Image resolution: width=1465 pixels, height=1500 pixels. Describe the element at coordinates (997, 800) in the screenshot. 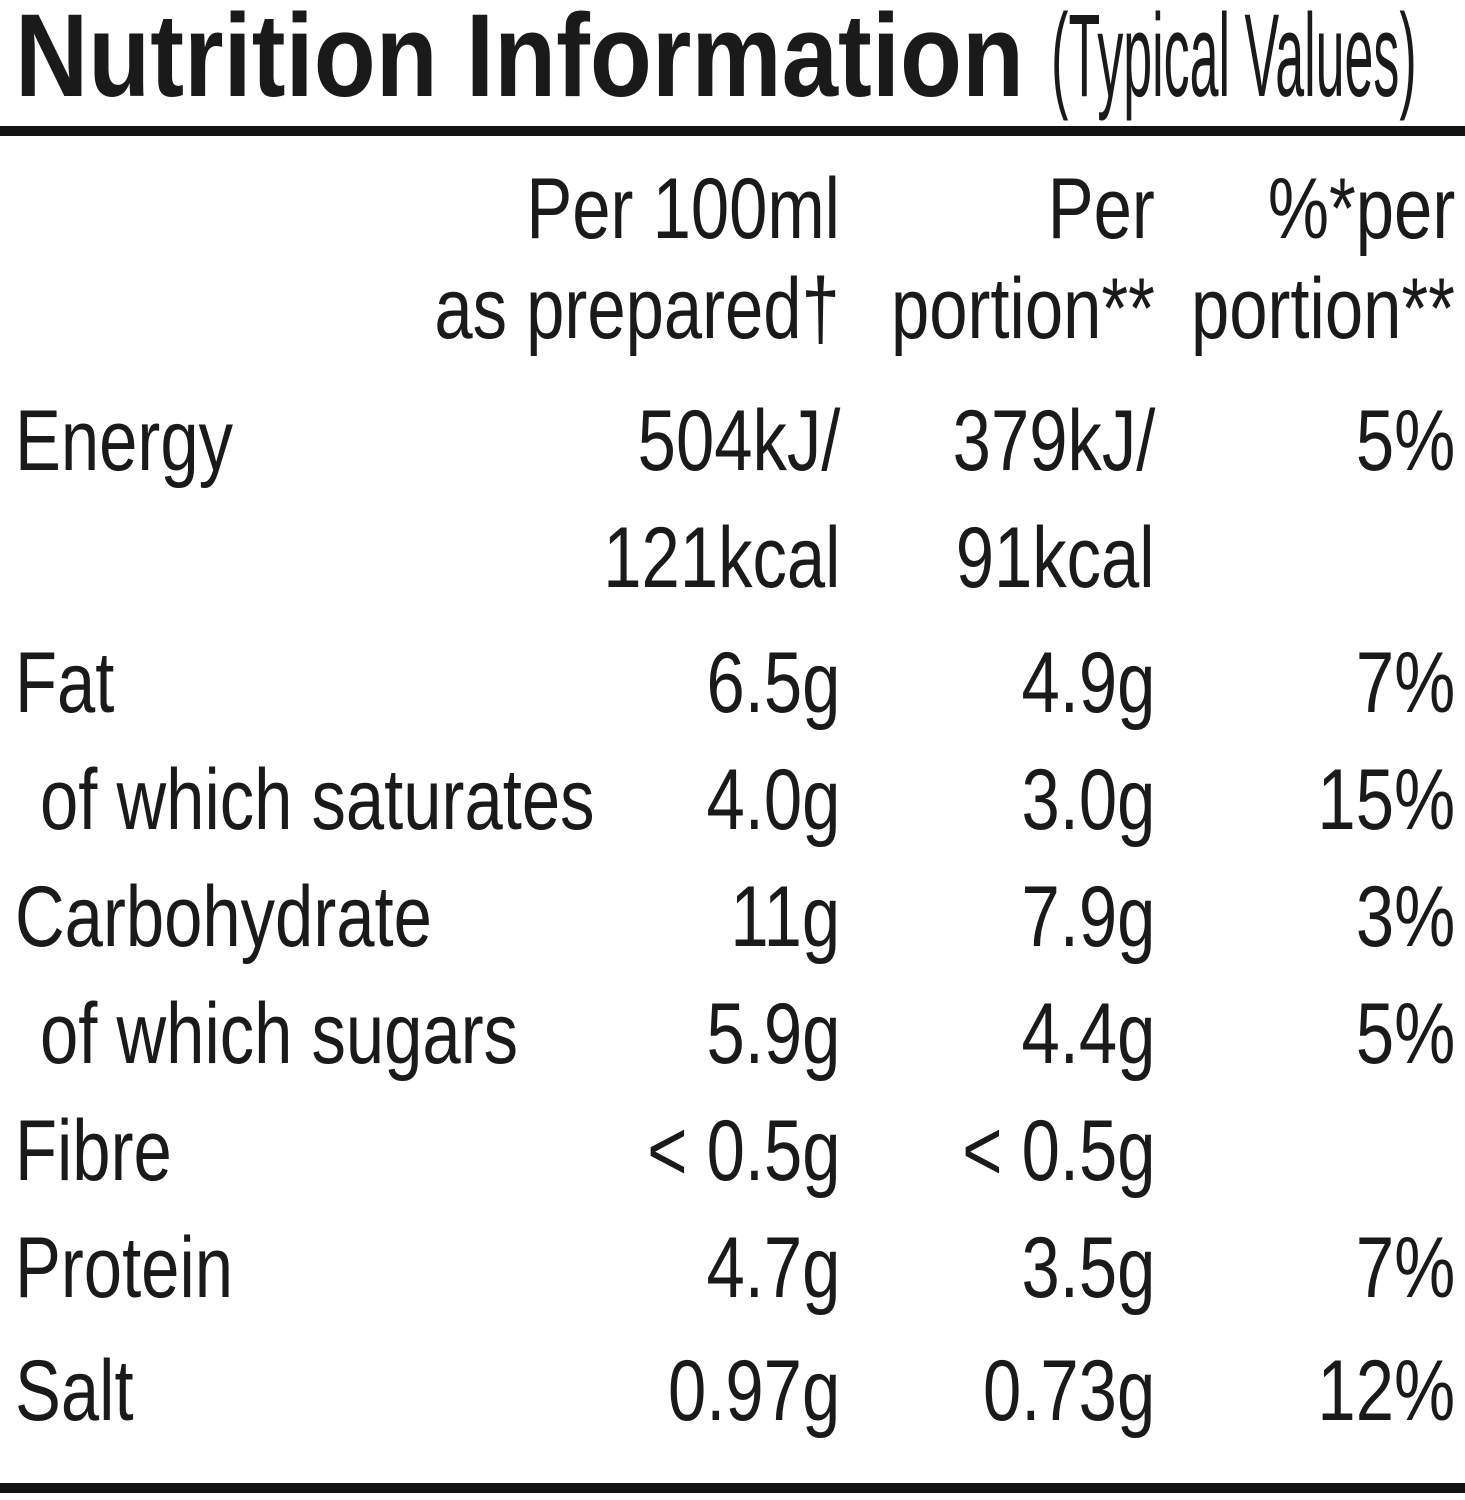

I see `value-per-portion: 3.0g` at that location.